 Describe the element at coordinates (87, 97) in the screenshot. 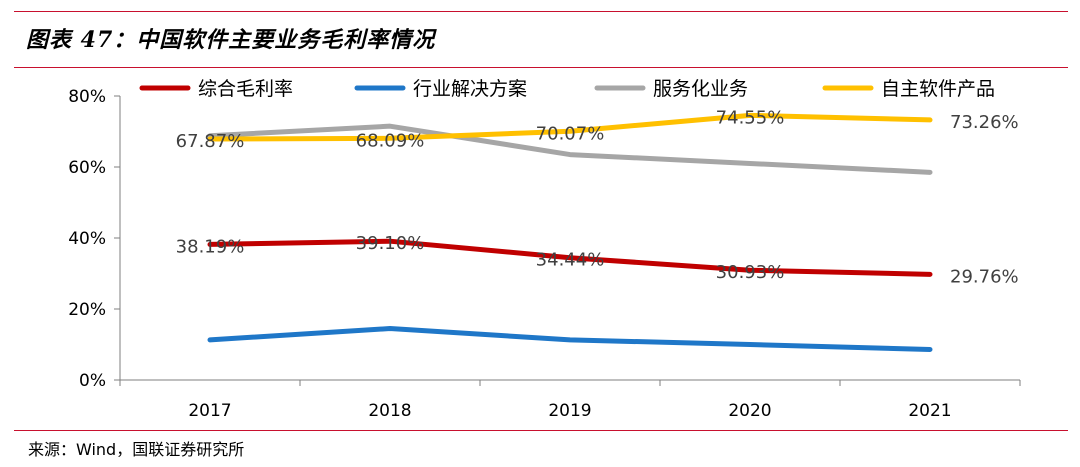

I see `y-tick-label: 80%` at that location.